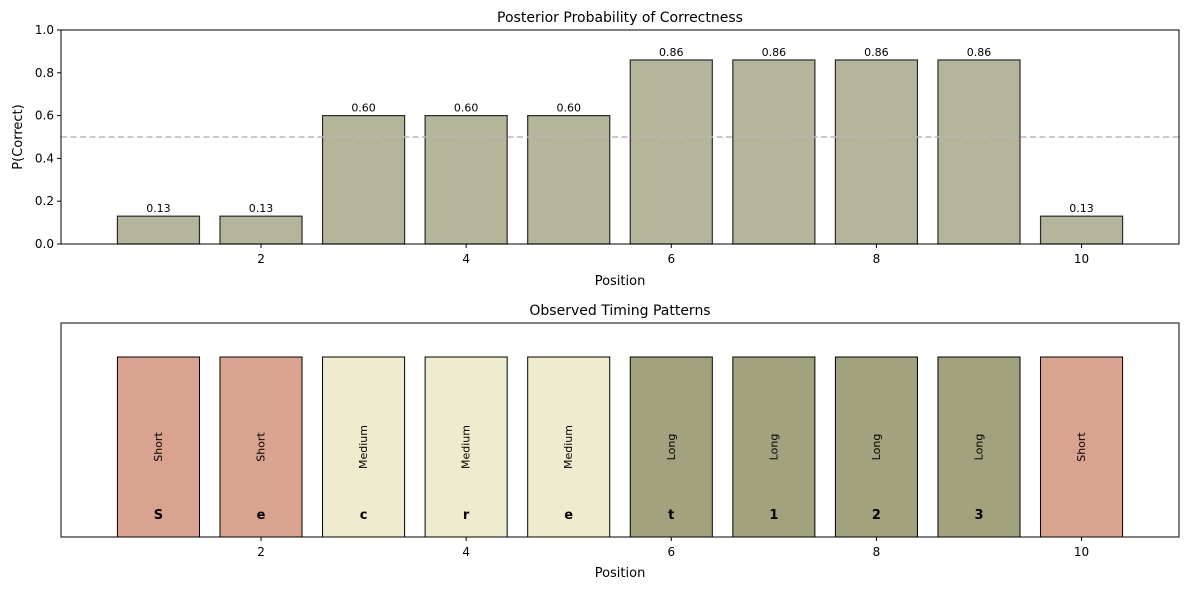  Describe the element at coordinates (773, 515) in the screenshot. I see `character-label: 1` at that location.